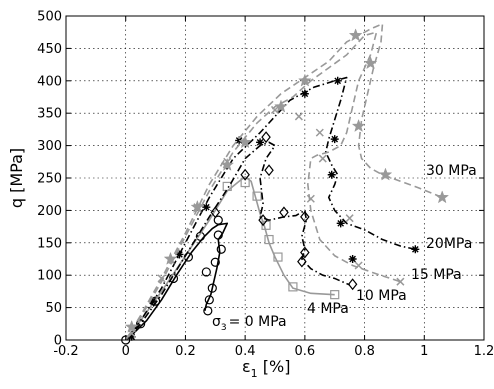 The width and height of the screenshot is (494, 389). I want to click on annotation-sigma3: σ3 = 0 MPa, so click(249, 323).